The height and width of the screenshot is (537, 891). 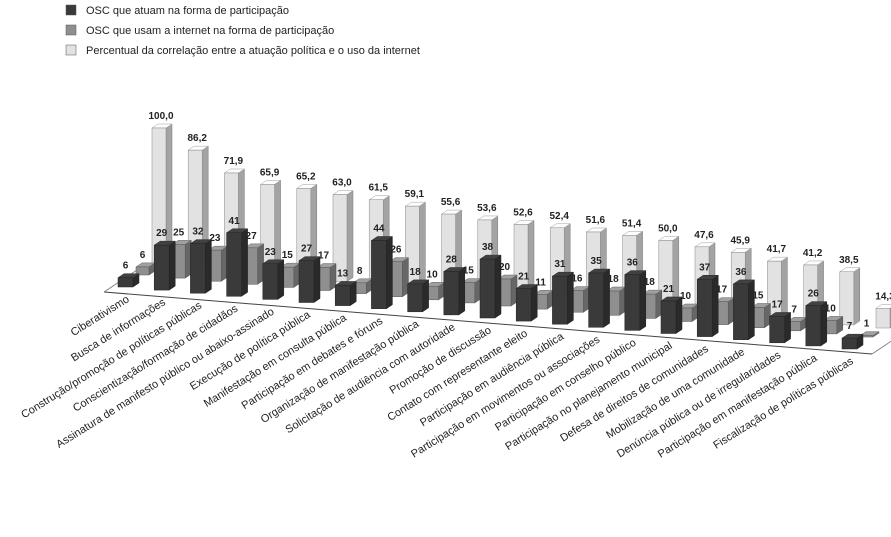 What do you see at coordinates (704, 235) in the screenshot?
I see `data-label-correlacao-16: 47,6` at bounding box center [704, 235].